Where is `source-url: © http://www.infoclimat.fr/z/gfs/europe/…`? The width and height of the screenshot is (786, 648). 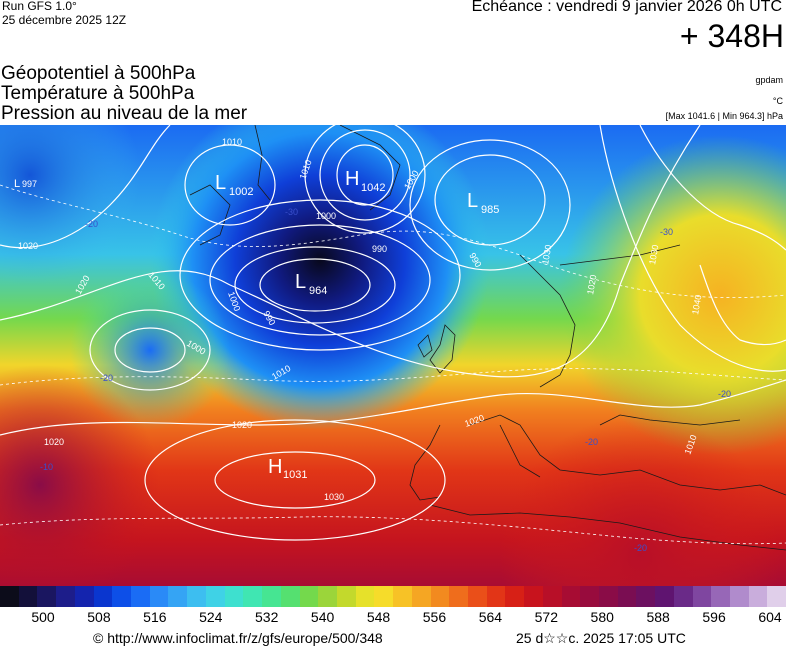
source-url: © http://www.infoclimat.fr/z/gfs/europe/… is located at coordinates (238, 638).